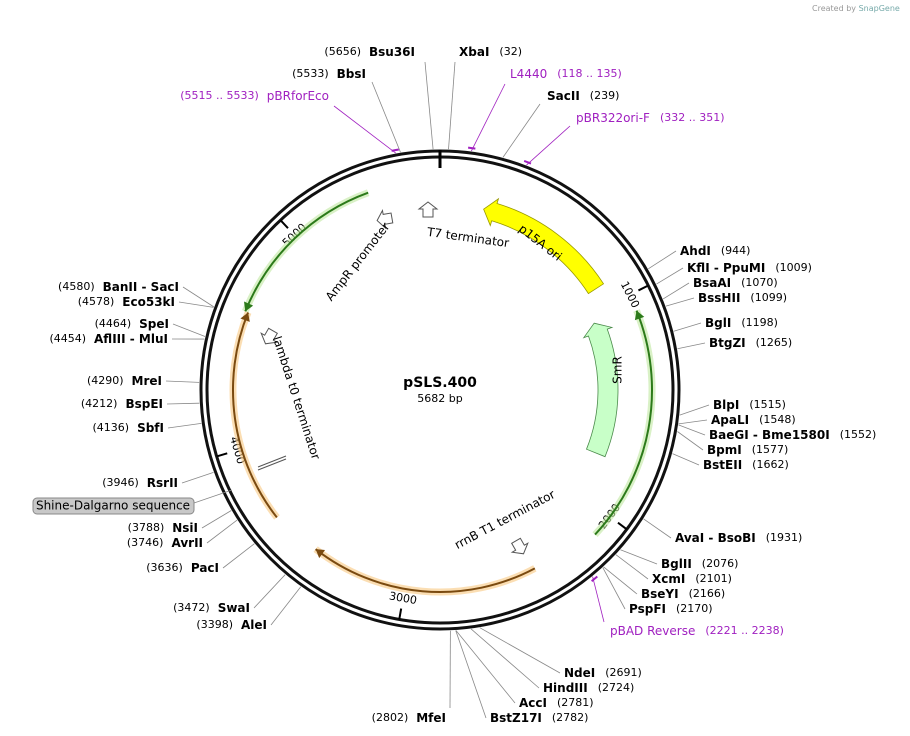 This screenshot has height=736, width=910. I want to click on site-label: HindIII (2724), so click(588, 688).